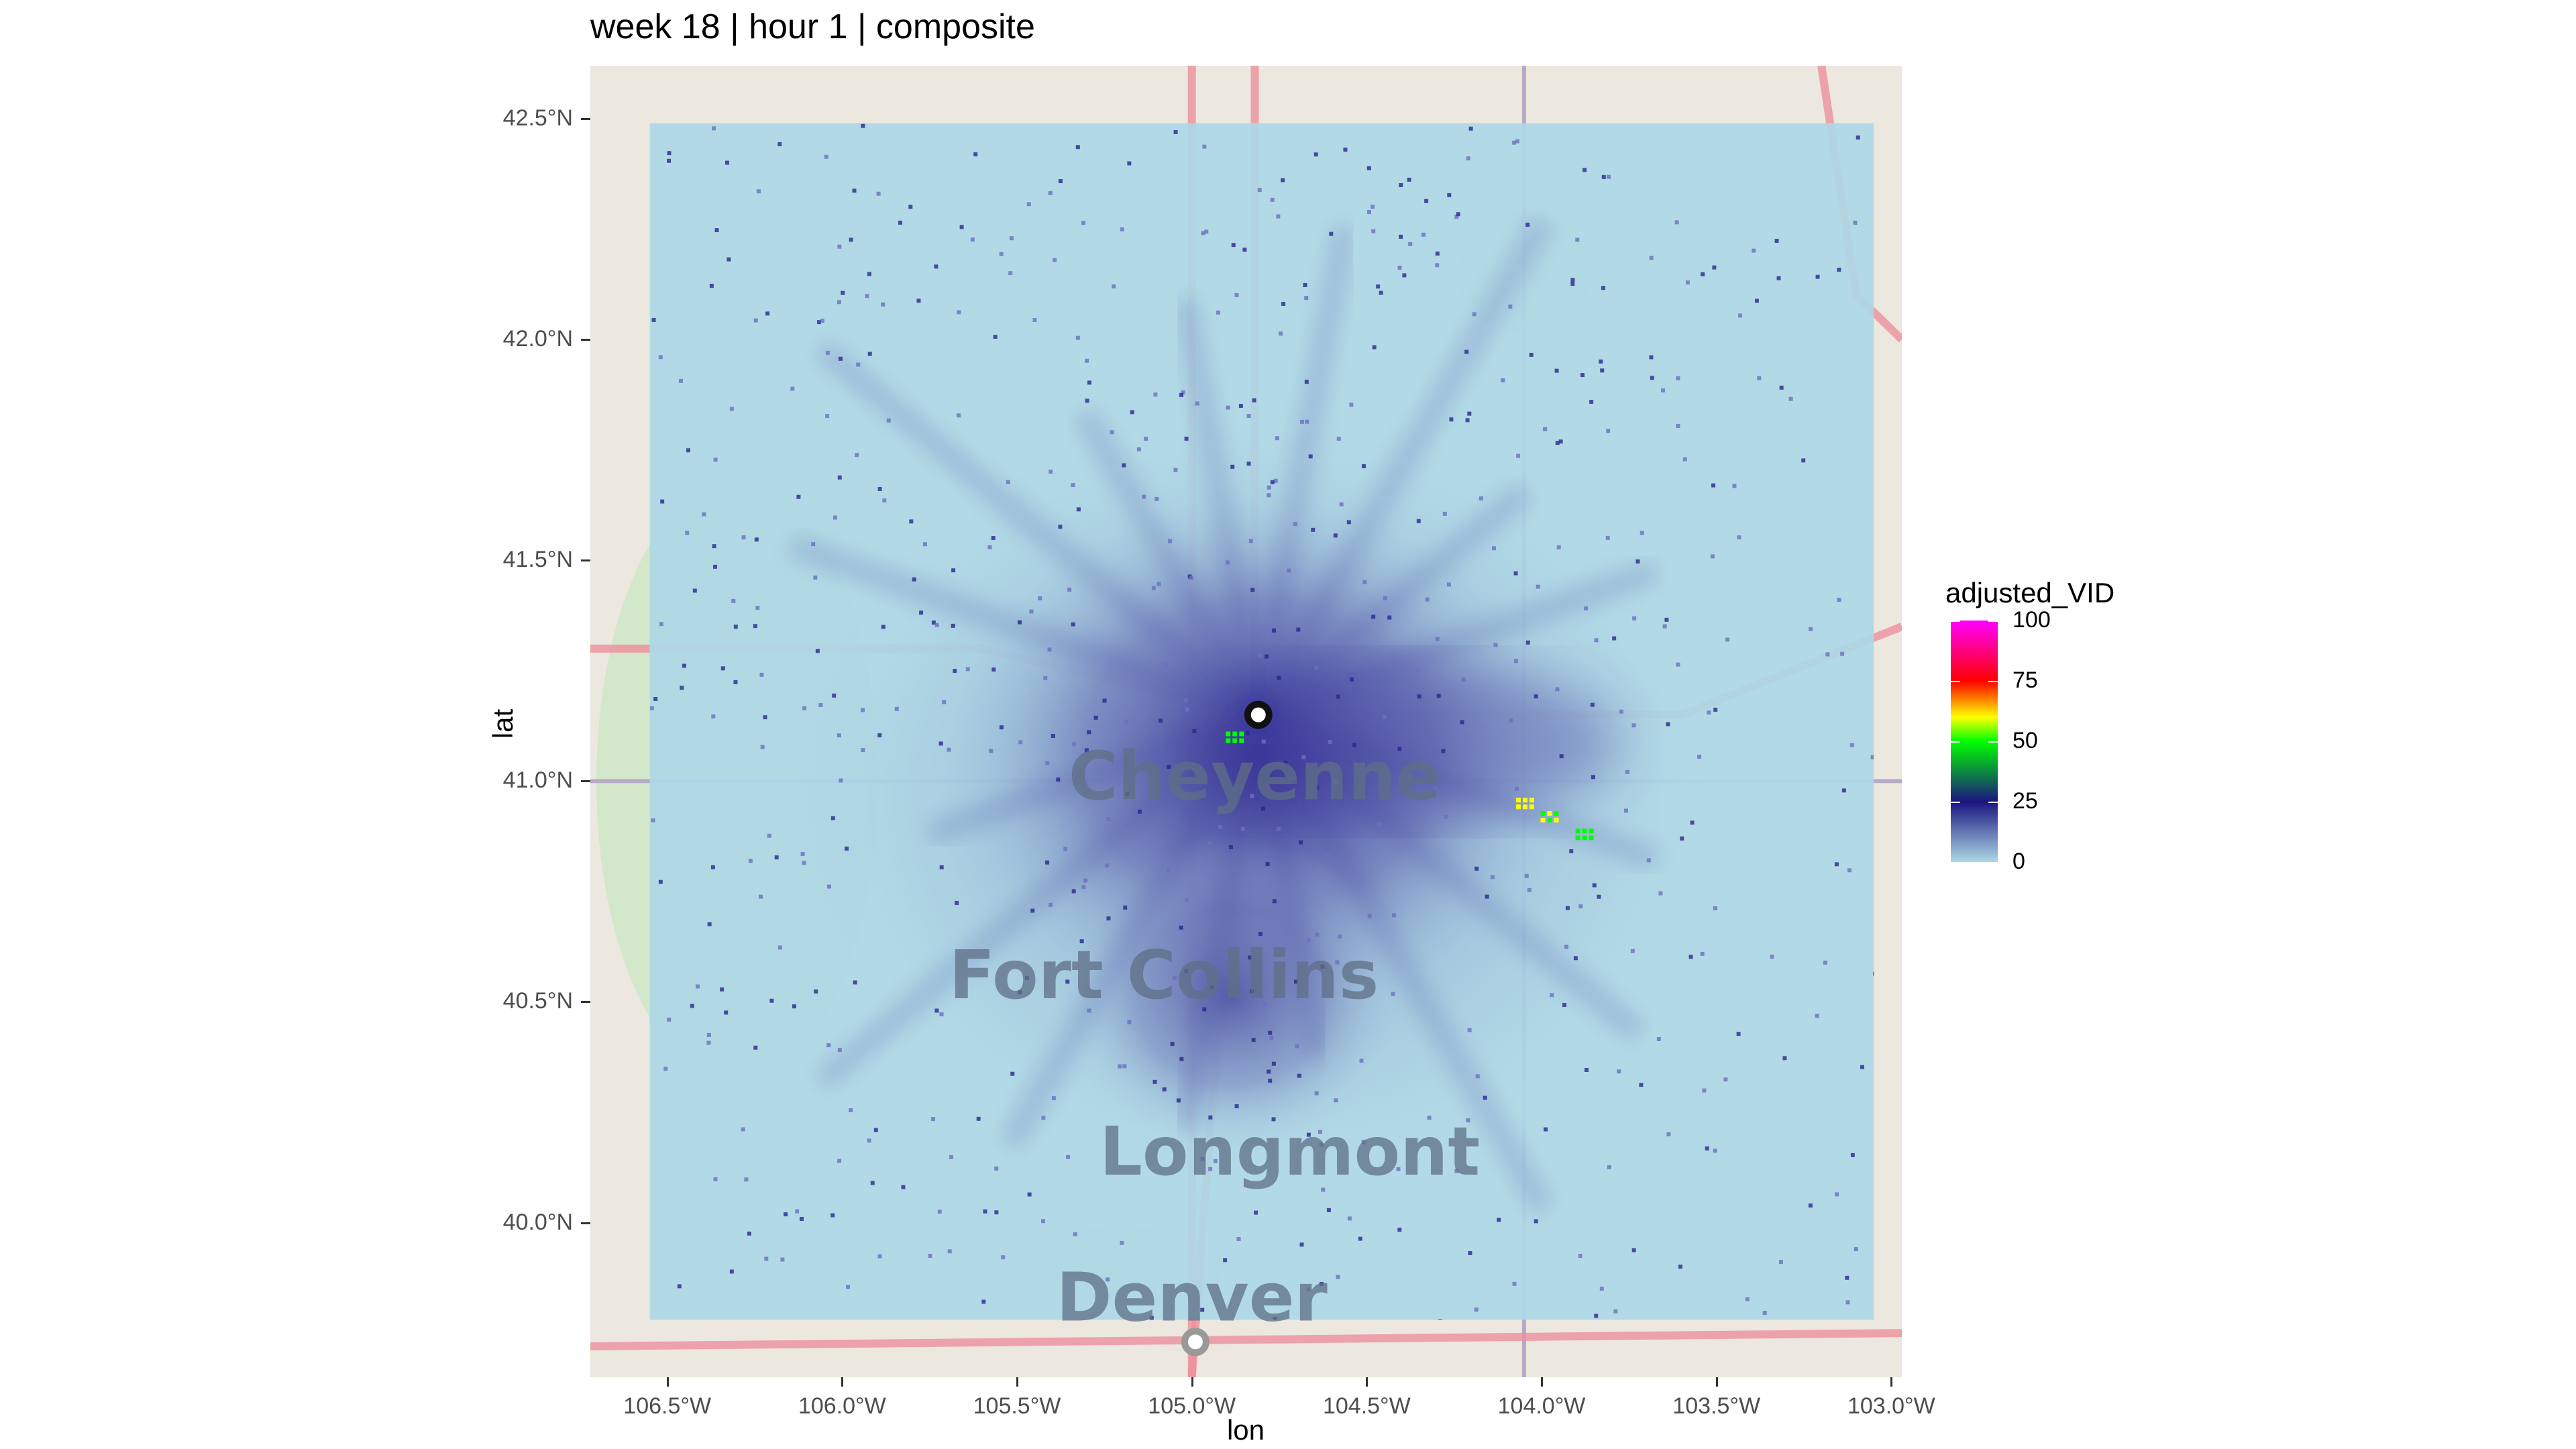 The height and width of the screenshot is (1449, 2576). What do you see at coordinates (812, 26) in the screenshot?
I see `plot-title: week 18 | hour 1 | composite` at bounding box center [812, 26].